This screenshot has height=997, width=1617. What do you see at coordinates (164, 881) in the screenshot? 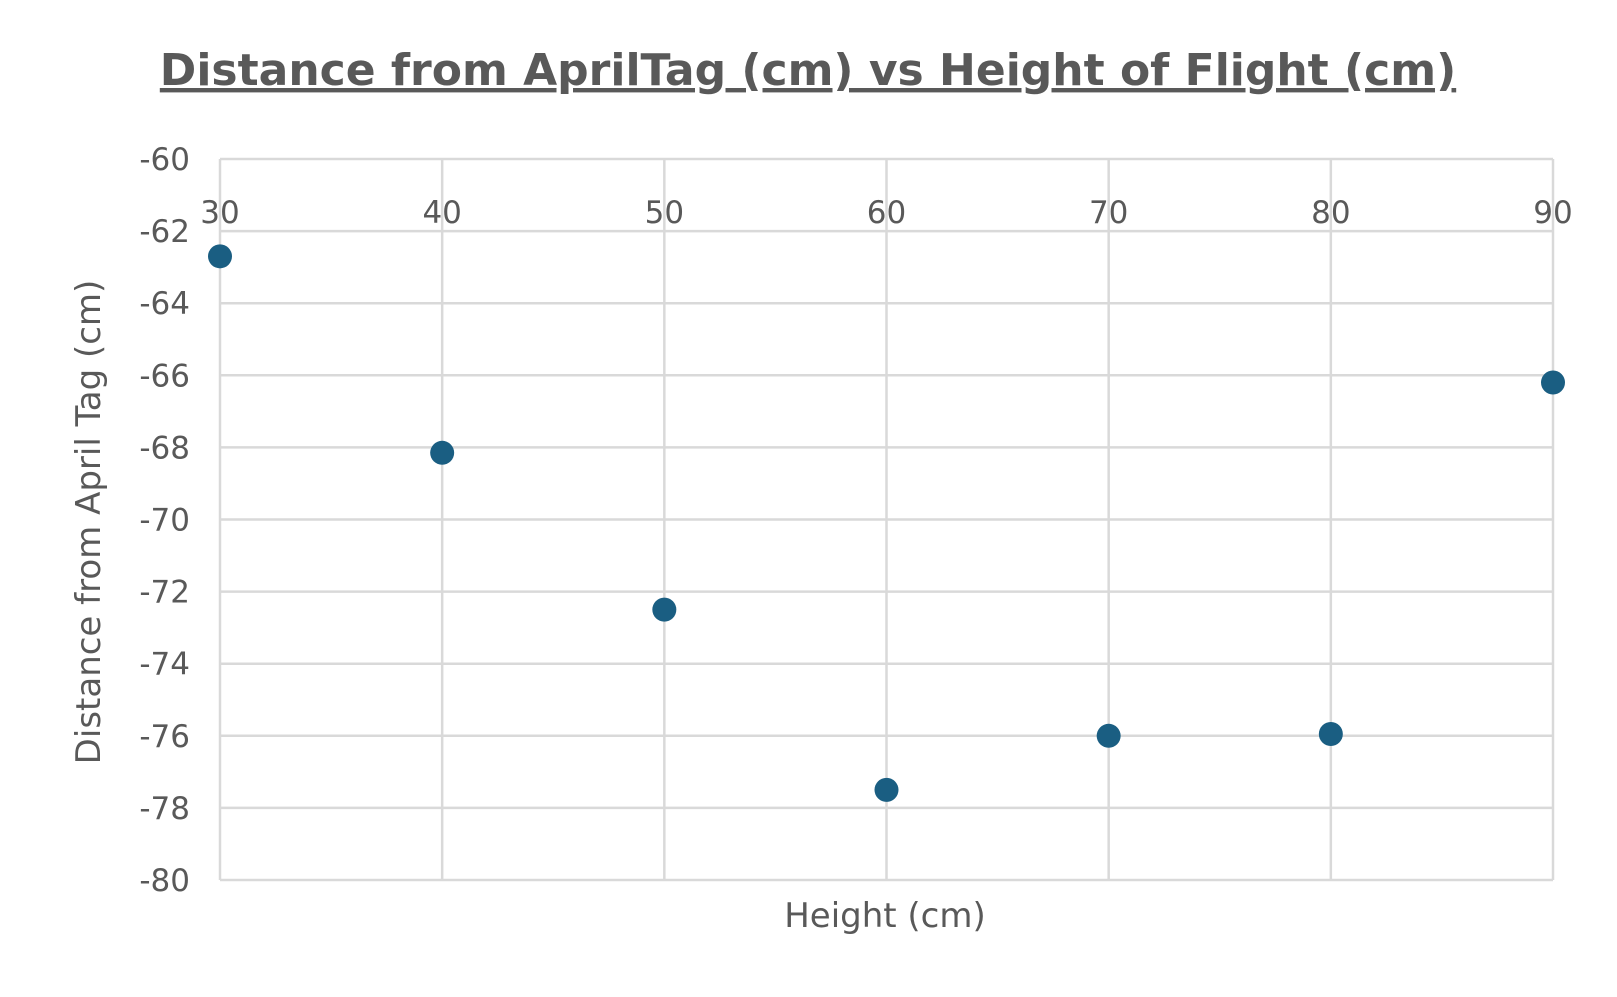
I see `y-tick-label: -80` at bounding box center [164, 881].